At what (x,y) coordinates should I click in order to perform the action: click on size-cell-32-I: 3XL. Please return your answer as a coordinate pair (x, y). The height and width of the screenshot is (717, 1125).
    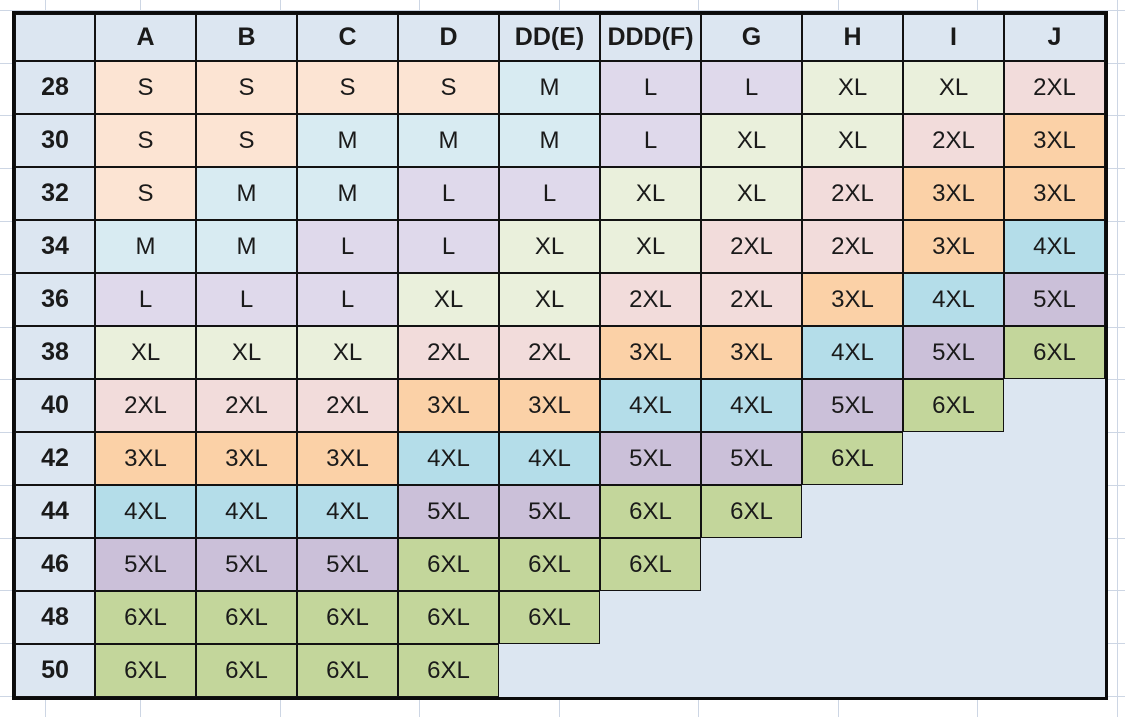
    Looking at the image, I should click on (953, 193).